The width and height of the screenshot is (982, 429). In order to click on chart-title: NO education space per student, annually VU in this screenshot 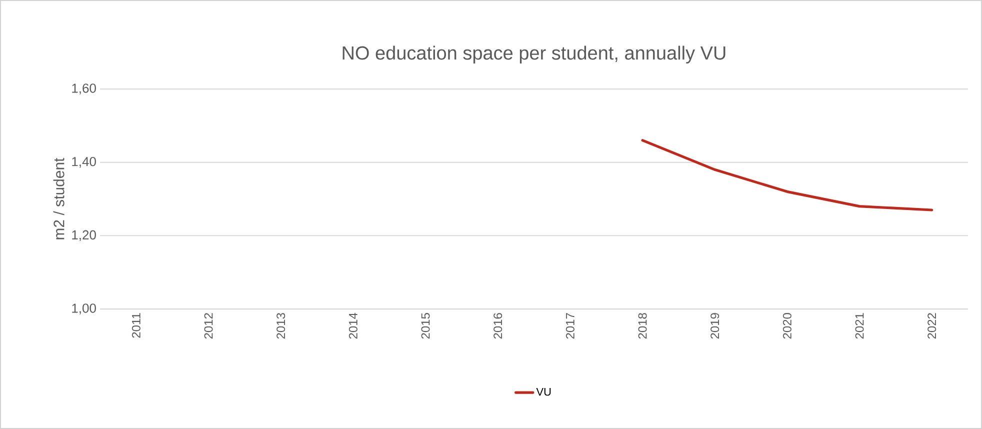, I will do `click(534, 55)`.